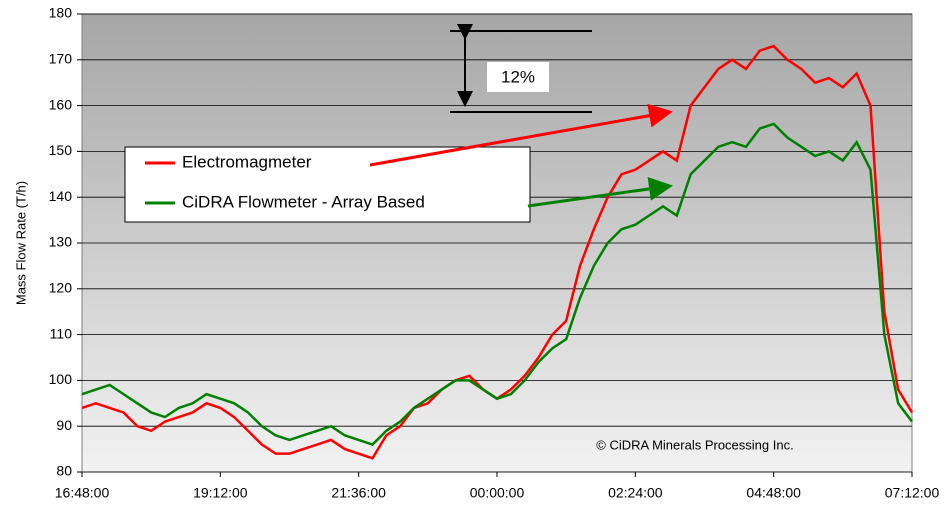 The width and height of the screenshot is (950, 511). Describe the element at coordinates (635, 493) in the screenshot. I see `x-tick-label: 02:24:00` at that location.